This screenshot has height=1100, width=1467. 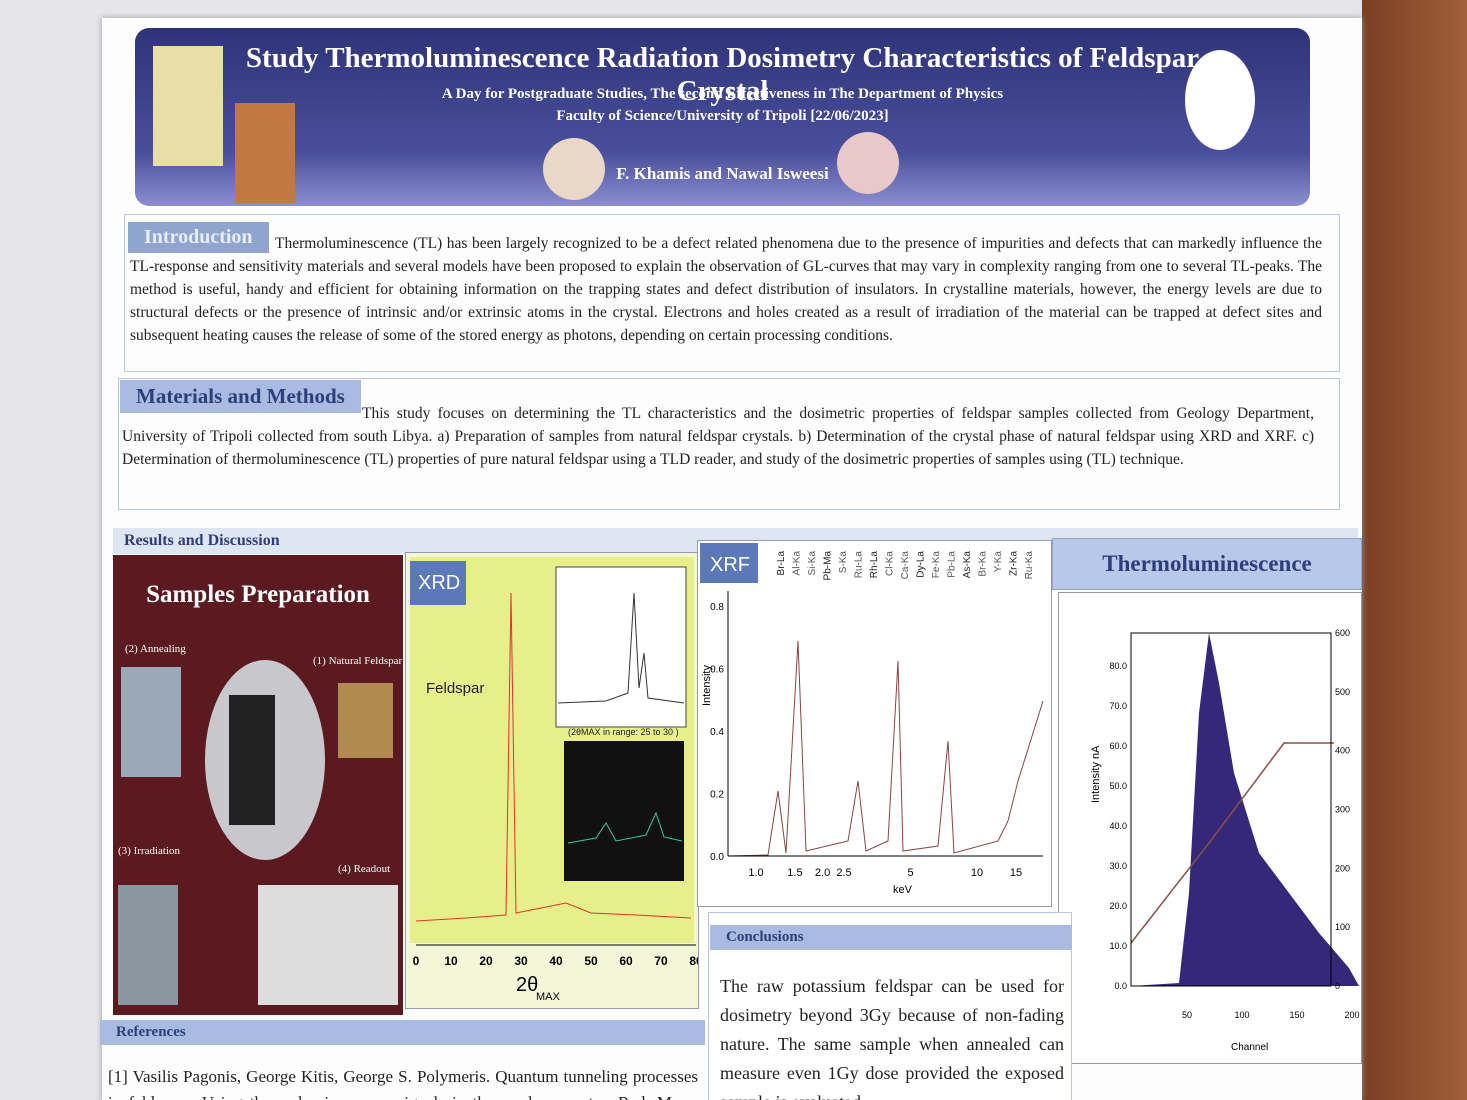 What do you see at coordinates (843, 562) in the screenshot?
I see `element-label: S-Ka` at bounding box center [843, 562].